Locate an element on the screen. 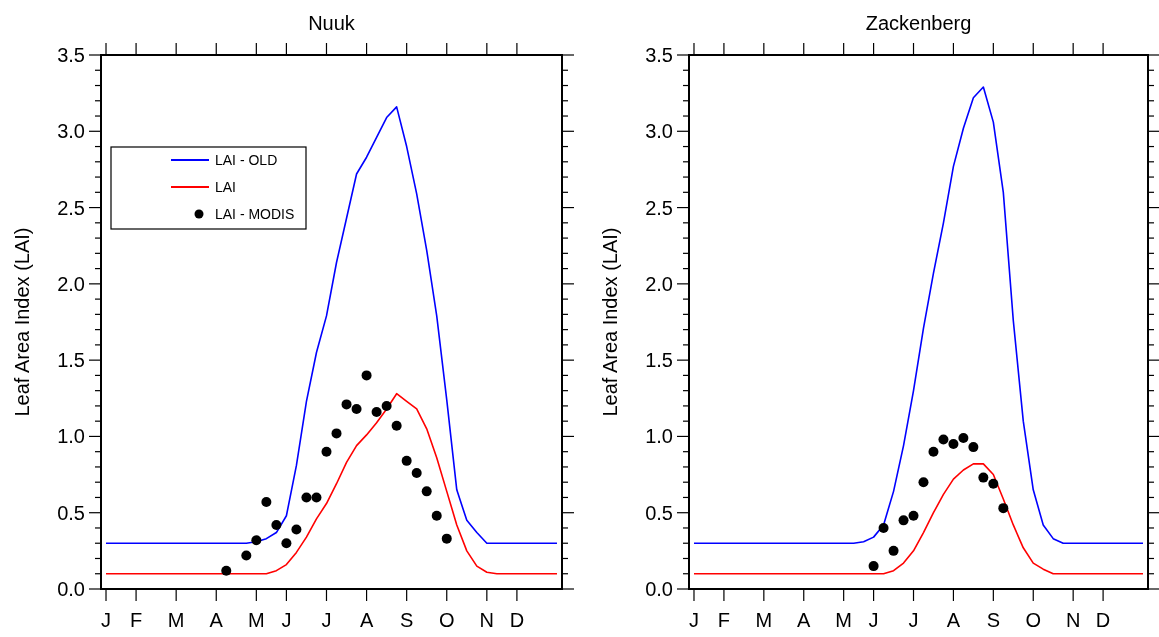 This screenshot has width=1159, height=637. chart-title: Zackenberg is located at coordinates (918, 23).